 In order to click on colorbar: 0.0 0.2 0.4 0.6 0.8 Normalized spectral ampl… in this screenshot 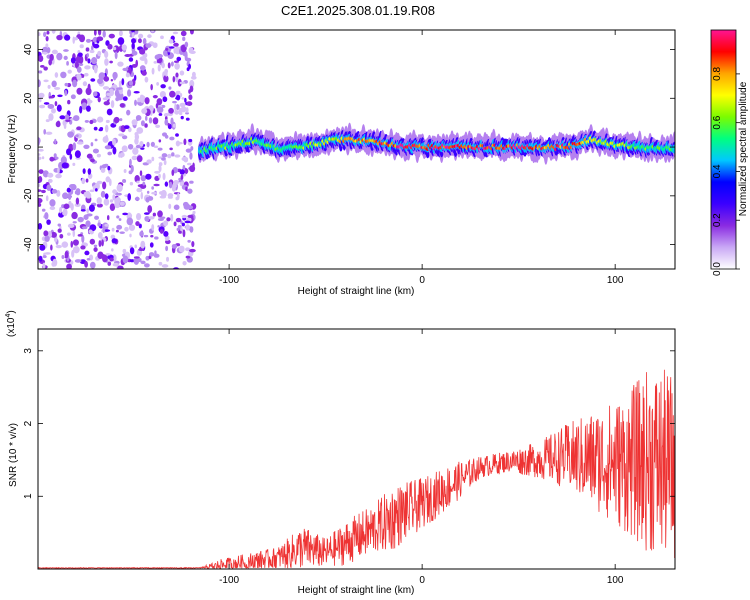, I will do `click(729, 152)`.